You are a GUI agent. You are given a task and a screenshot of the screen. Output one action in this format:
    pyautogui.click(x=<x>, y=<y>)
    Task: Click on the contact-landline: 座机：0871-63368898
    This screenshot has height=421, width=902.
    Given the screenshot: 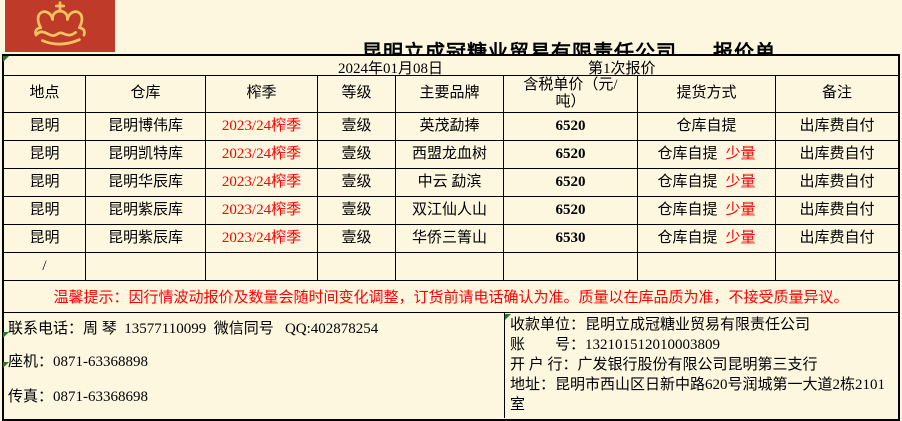 What is the action you would take?
    pyautogui.click(x=78, y=362)
    